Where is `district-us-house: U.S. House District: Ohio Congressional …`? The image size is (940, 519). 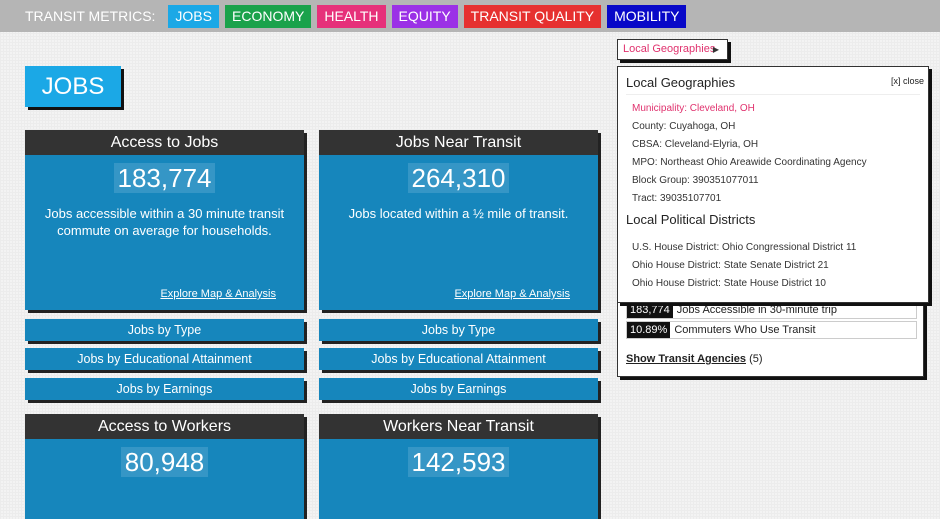 district-us-house: U.S. House District: Ohio Congressional … is located at coordinates (744, 247).